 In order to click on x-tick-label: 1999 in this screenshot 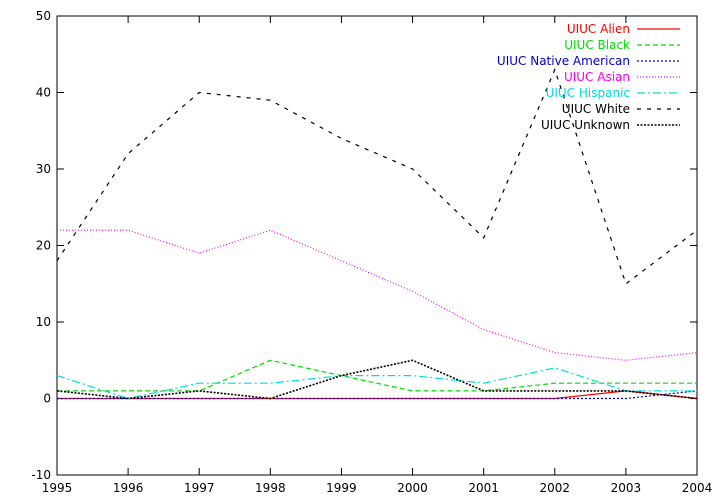, I will do `click(341, 488)`.